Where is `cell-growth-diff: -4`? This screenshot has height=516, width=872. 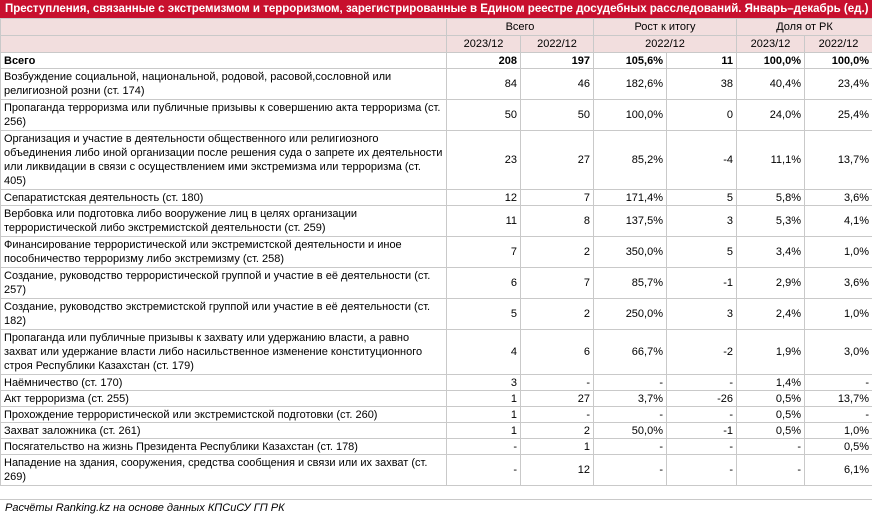
cell-growth-diff: -4 is located at coordinates (702, 160).